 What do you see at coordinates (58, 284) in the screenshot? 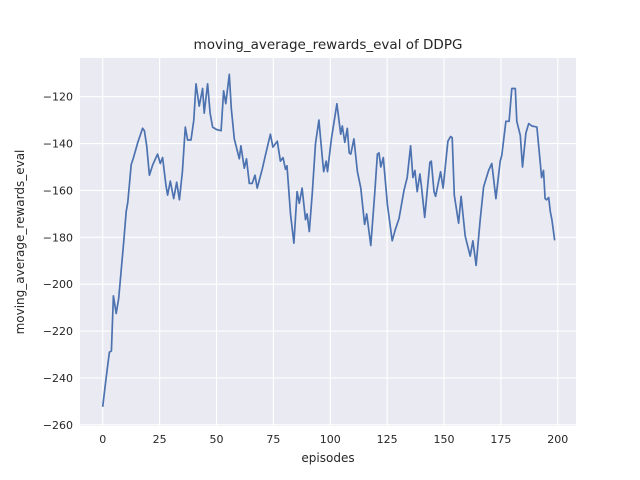
I see `y-tick-label: −200` at bounding box center [58, 284].